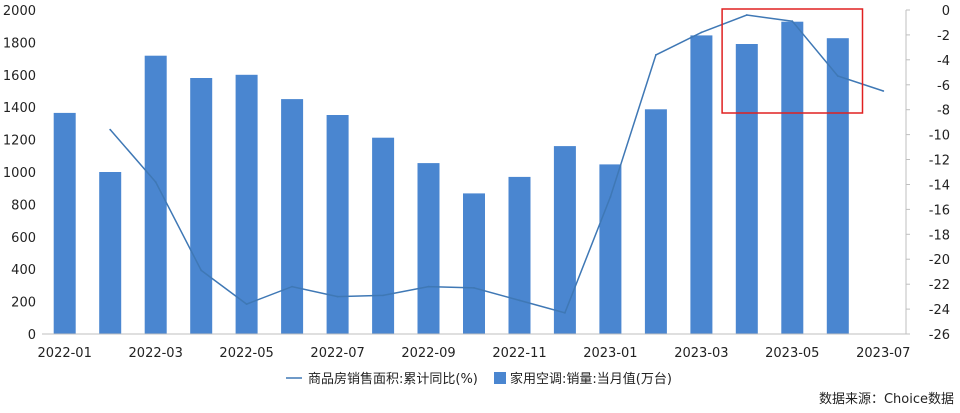 Image resolution: width=960 pixels, height=413 pixels. I want to click on y-left-tick-label: 1600, so click(19, 76).